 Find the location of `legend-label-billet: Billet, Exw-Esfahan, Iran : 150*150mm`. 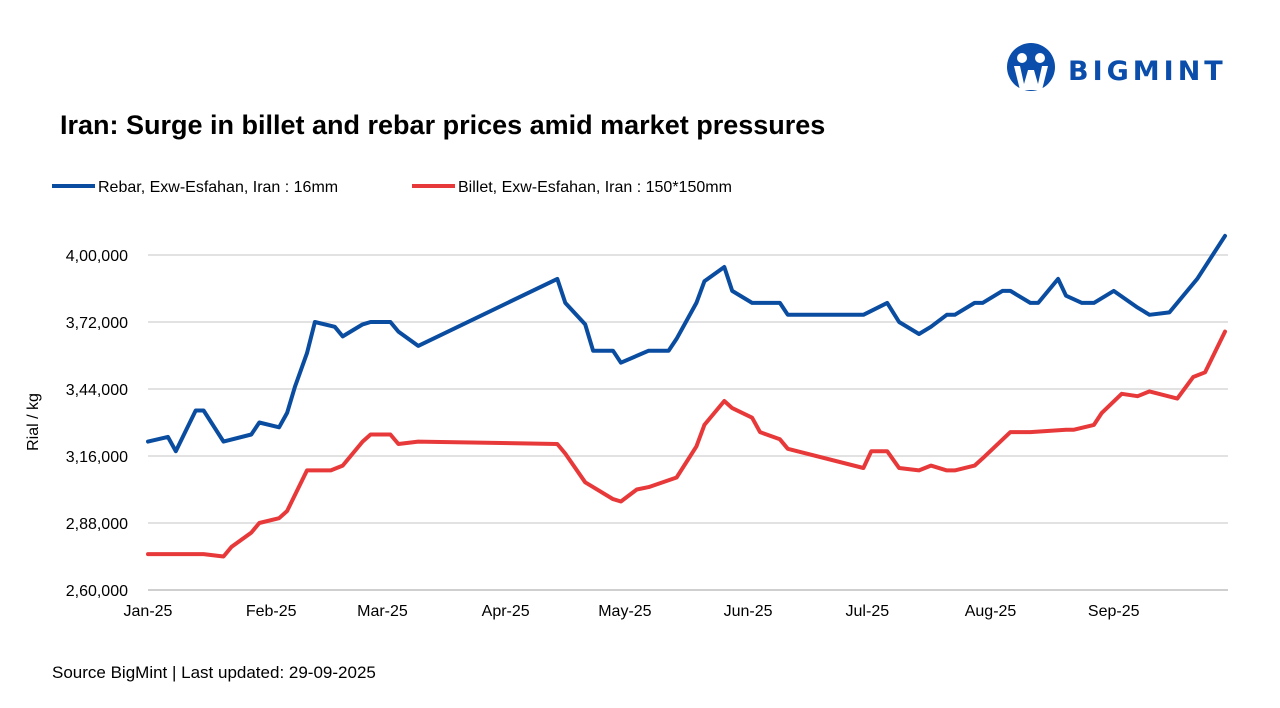

legend-label-billet: Billet, Exw-Esfahan, Iran : 150*150mm is located at coordinates (595, 187).